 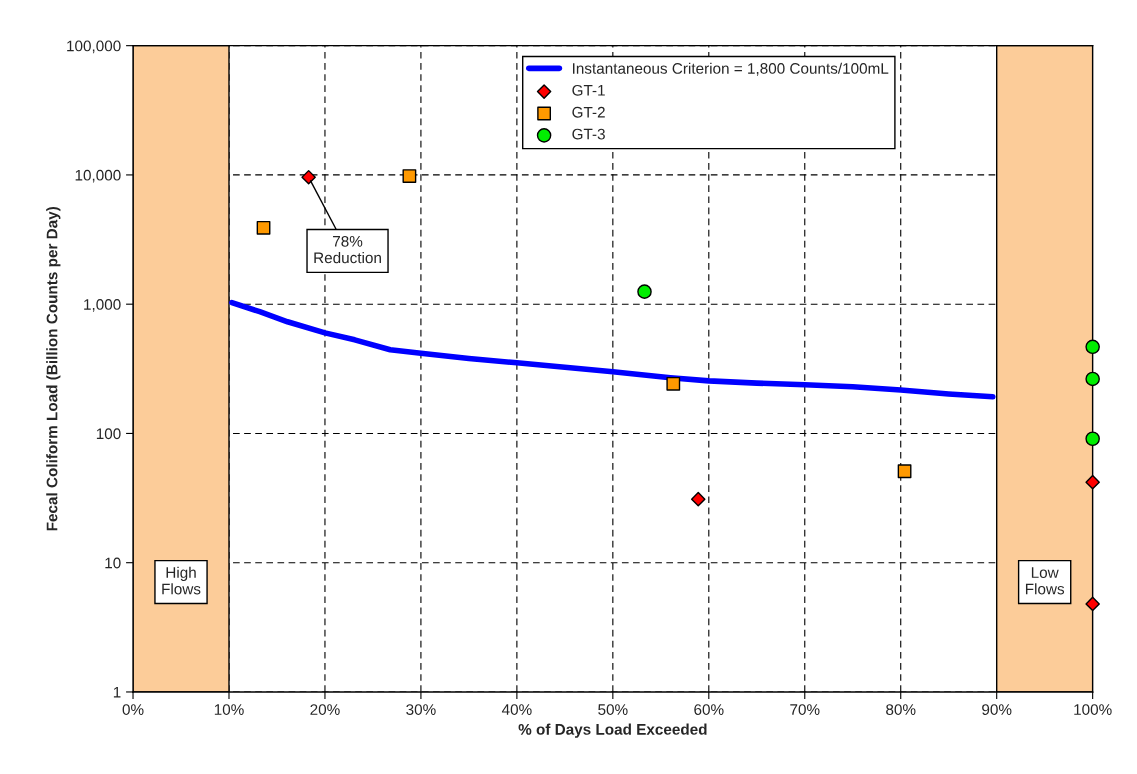 I want to click on annotation: 78% Reduction, so click(x=347, y=249).